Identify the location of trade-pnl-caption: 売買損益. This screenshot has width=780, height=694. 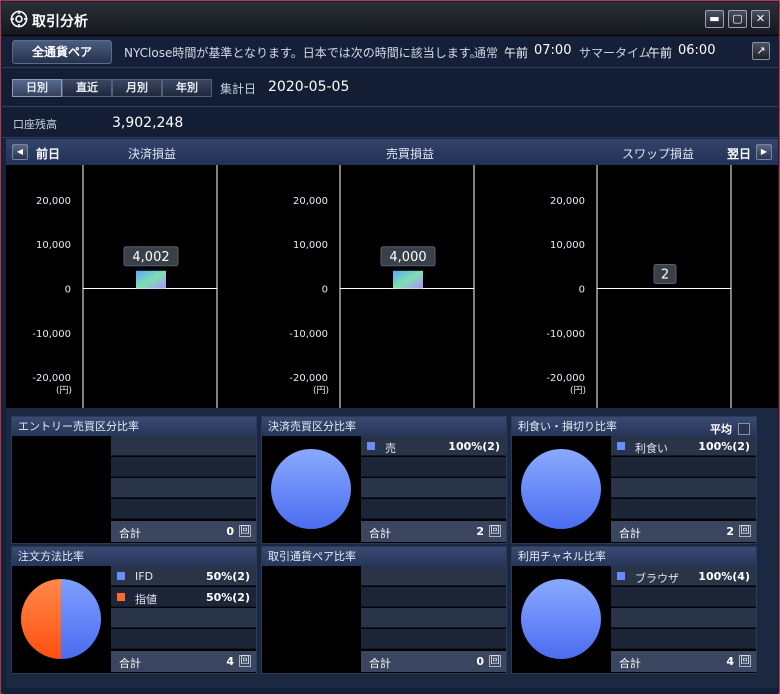
(410, 154).